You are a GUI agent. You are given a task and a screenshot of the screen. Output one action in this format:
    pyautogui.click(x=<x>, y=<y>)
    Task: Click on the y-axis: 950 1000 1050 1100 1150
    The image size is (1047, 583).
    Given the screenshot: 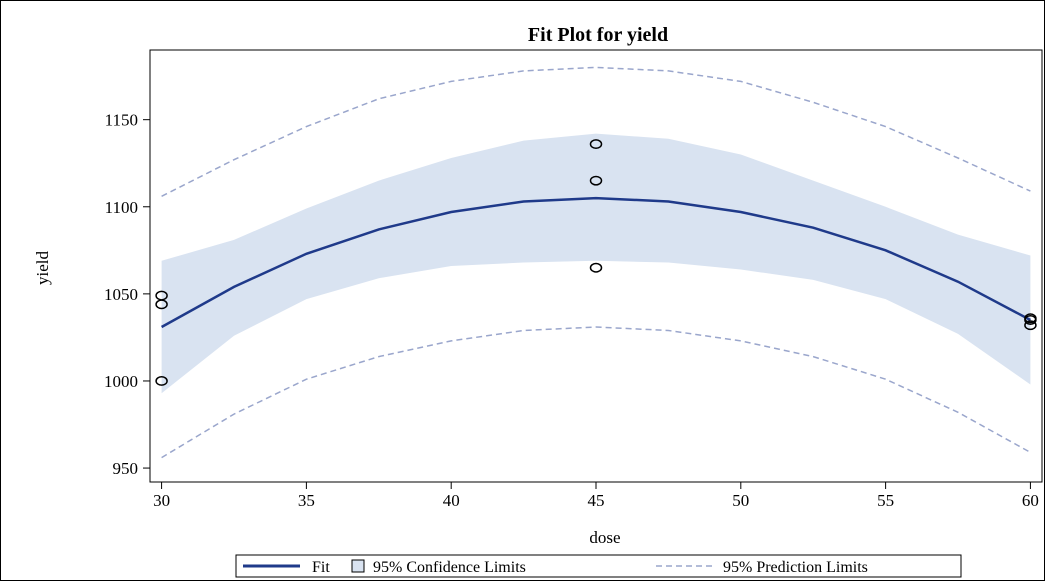 What is the action you would take?
    pyautogui.click(x=127, y=294)
    